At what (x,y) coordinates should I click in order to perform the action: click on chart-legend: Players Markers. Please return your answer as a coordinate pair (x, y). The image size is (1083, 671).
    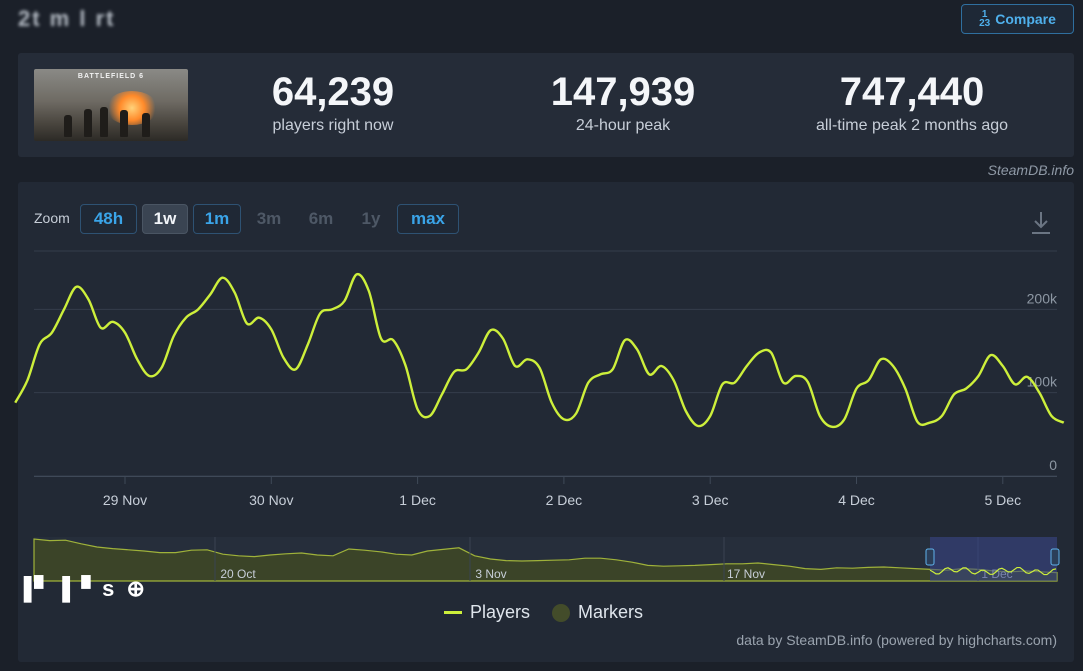
    Looking at the image, I should click on (543, 612).